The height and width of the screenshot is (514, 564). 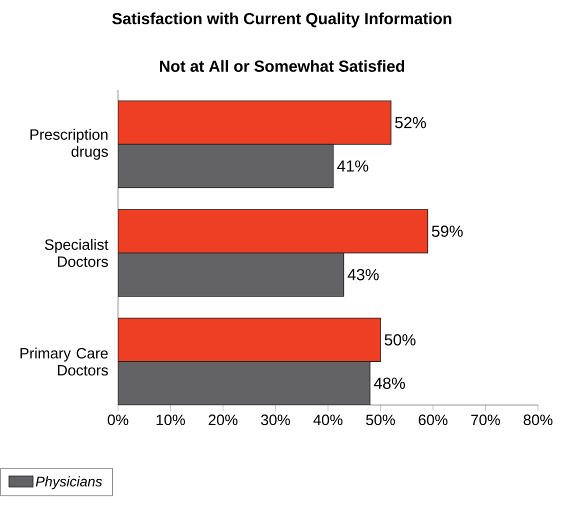 I want to click on y-tick-label: Prescription drugs, so click(x=69, y=144).